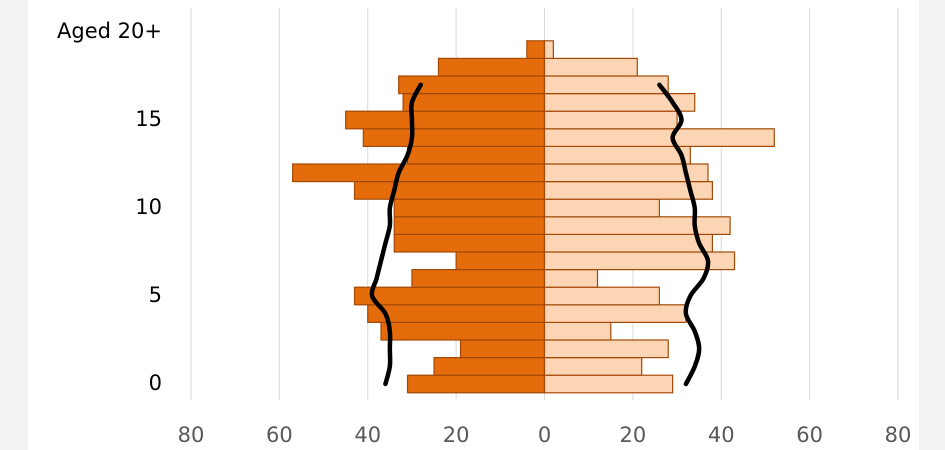 The width and height of the screenshot is (945, 450). What do you see at coordinates (148, 119) in the screenshot?
I see `y-tick-label: 15` at bounding box center [148, 119].